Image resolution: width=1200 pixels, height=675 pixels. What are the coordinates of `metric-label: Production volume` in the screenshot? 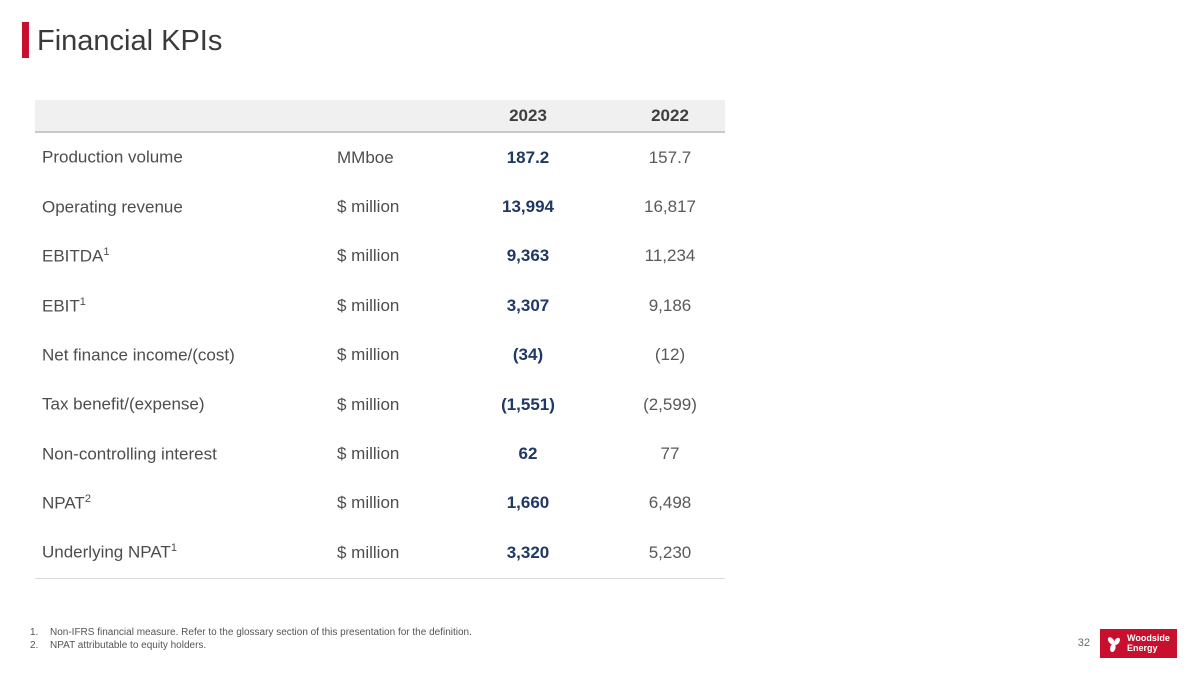 It's located at (112, 158).